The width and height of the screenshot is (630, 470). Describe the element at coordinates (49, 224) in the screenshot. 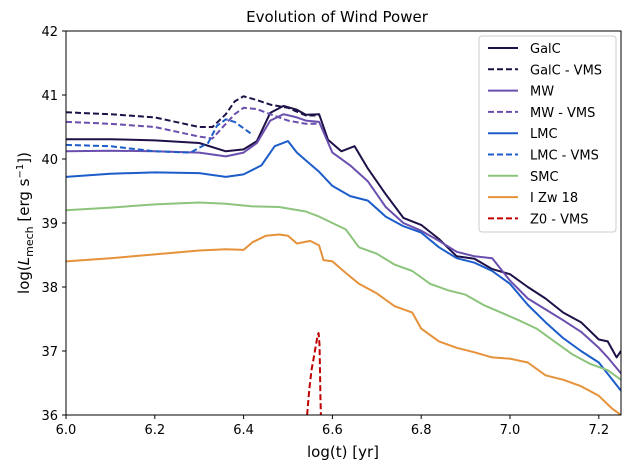

I see `y-tick-label: 39` at that location.